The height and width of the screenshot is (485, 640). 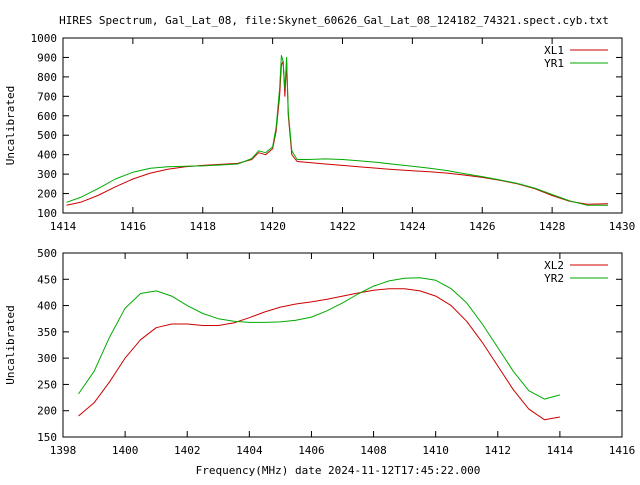 I want to click on panel2-ytick-label-2: 250, so click(x=47, y=384).